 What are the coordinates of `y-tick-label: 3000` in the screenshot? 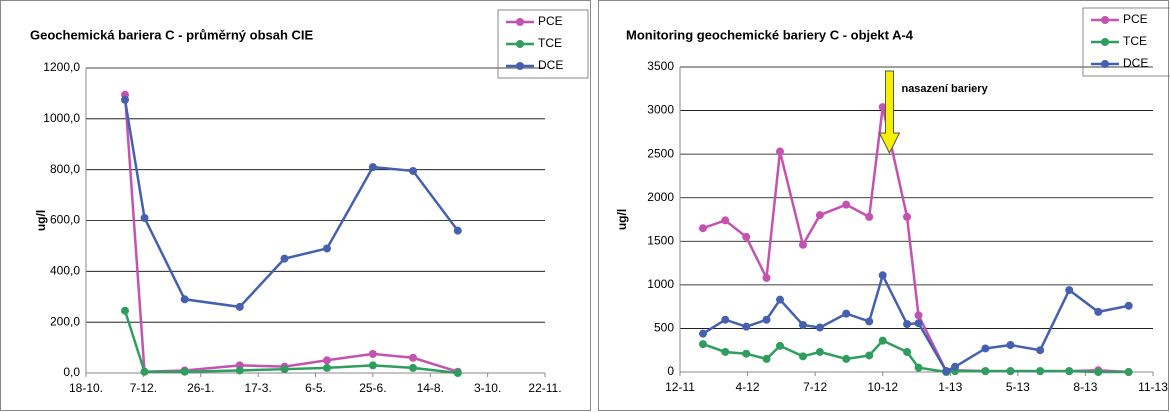 It's located at (660, 110).